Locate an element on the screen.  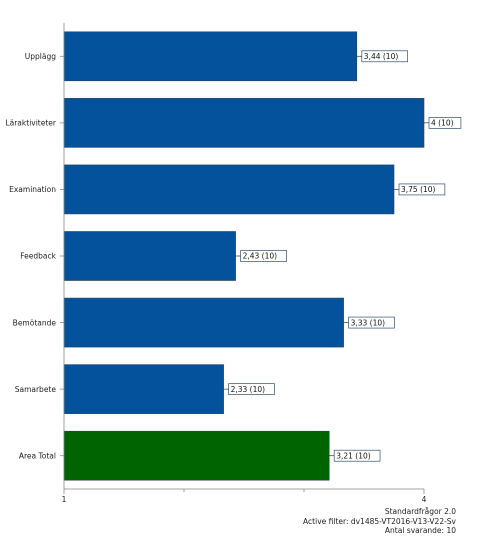
data-label-feedback: 2,43 (10) is located at coordinates (260, 256).